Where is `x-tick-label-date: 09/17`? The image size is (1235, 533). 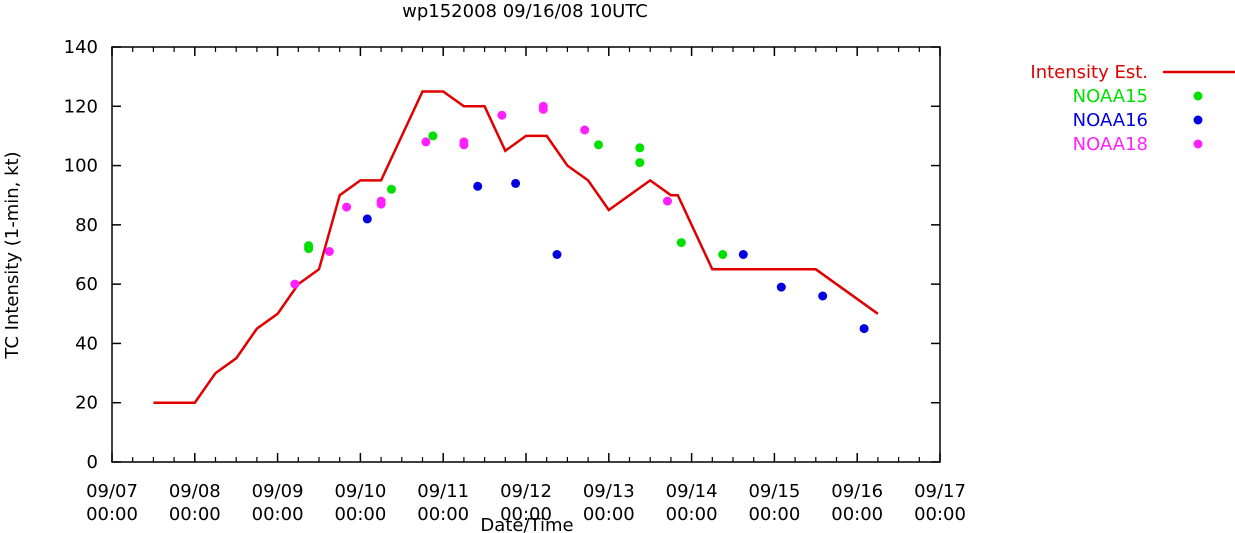
x-tick-label-date: 09/17 is located at coordinates (940, 491).